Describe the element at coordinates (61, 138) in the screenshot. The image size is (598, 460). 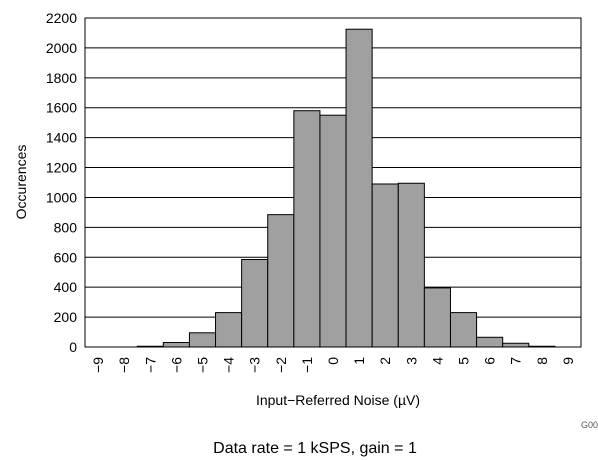
I see `y-tick-label: 1400` at that location.